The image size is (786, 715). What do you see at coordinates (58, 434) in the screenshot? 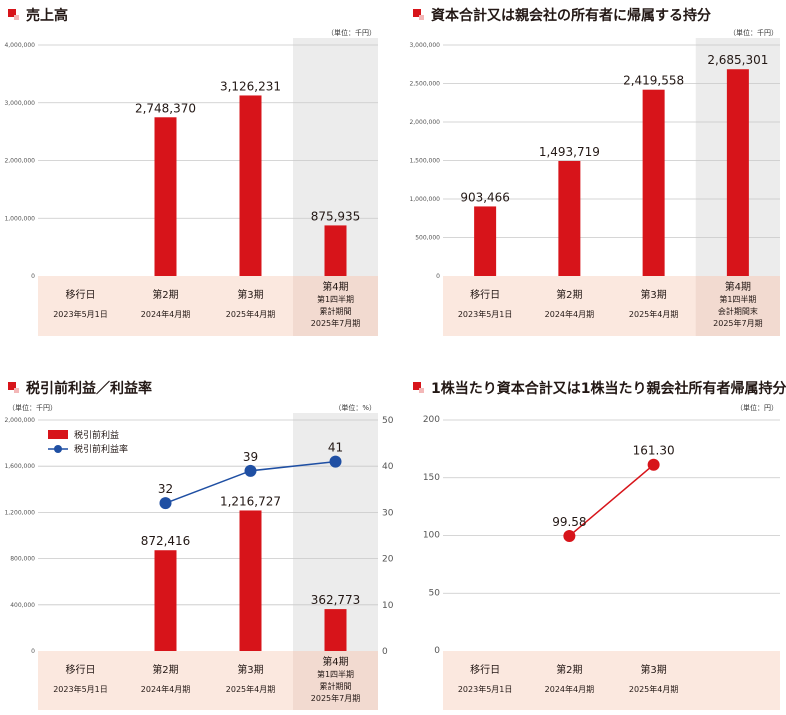
I see `legend-bar-swatch` at bounding box center [58, 434].